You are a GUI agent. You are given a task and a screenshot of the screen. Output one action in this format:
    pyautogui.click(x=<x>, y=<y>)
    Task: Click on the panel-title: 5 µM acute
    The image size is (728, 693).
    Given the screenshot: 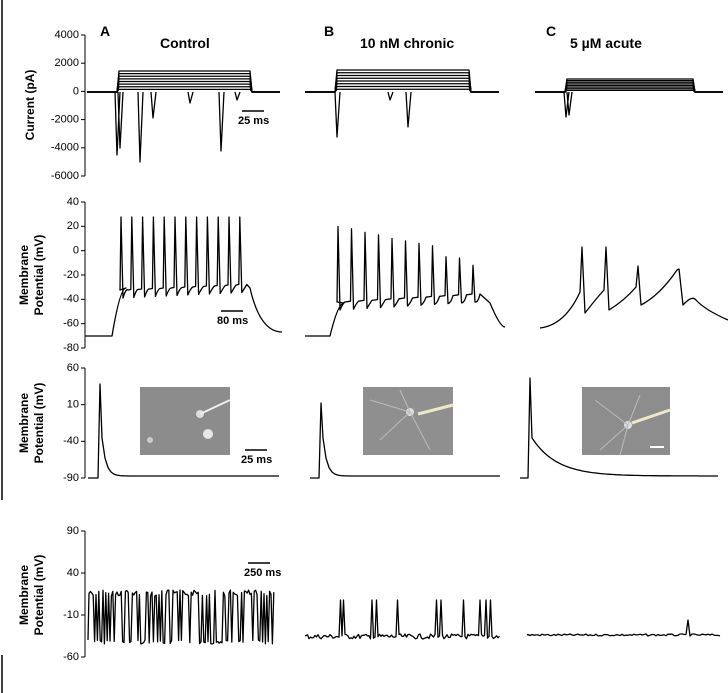 What is the action you would take?
    pyautogui.click(x=606, y=43)
    